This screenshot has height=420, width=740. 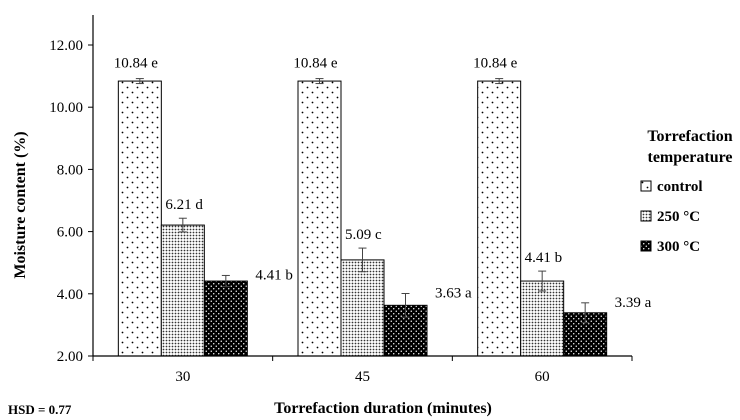 I want to click on data-label: 3.63 a, so click(x=453, y=293).